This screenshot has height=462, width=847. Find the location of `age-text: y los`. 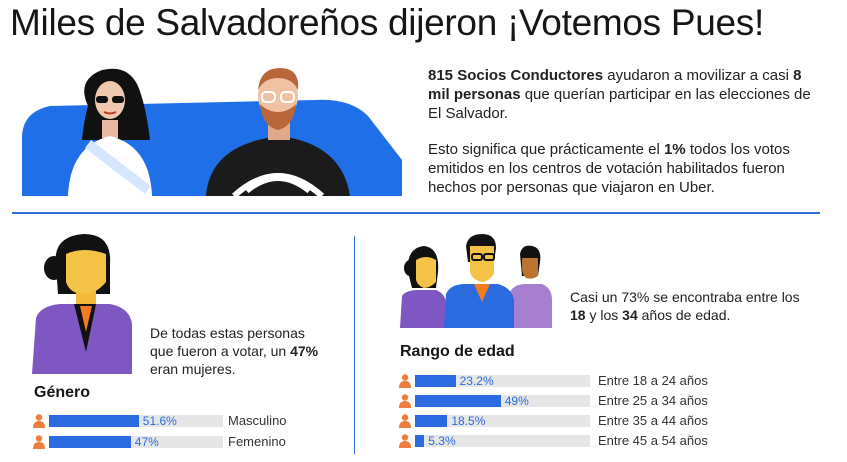

age-text: y los is located at coordinates (604, 315).